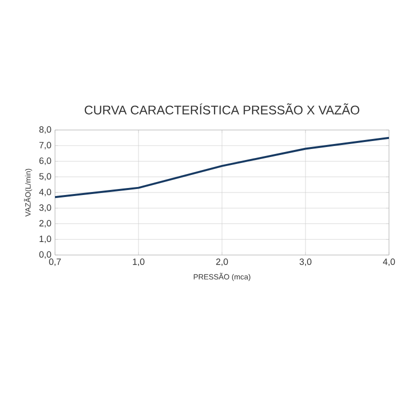 This screenshot has width=400, height=400. Describe the element at coordinates (45, 177) in the screenshot. I see `y-tick-label: 5,0` at that location.